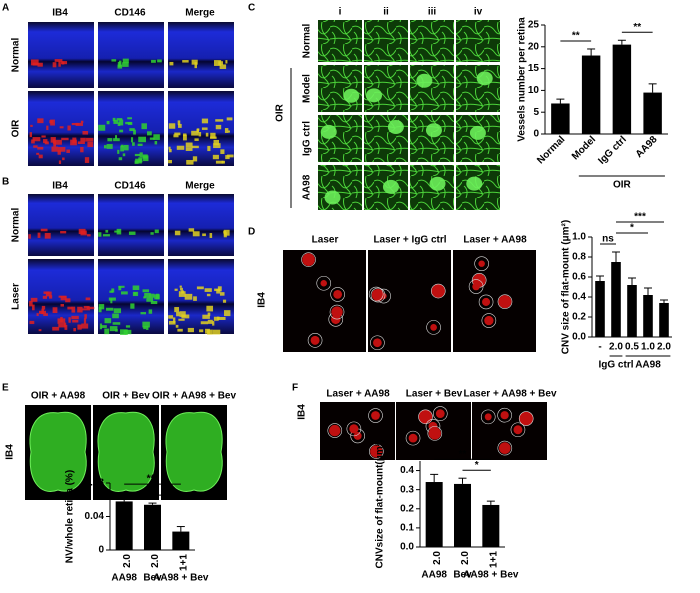  What do you see at coordinates (434, 394) in the screenshot?
I see `column-header: Laser + Bev` at bounding box center [434, 394].